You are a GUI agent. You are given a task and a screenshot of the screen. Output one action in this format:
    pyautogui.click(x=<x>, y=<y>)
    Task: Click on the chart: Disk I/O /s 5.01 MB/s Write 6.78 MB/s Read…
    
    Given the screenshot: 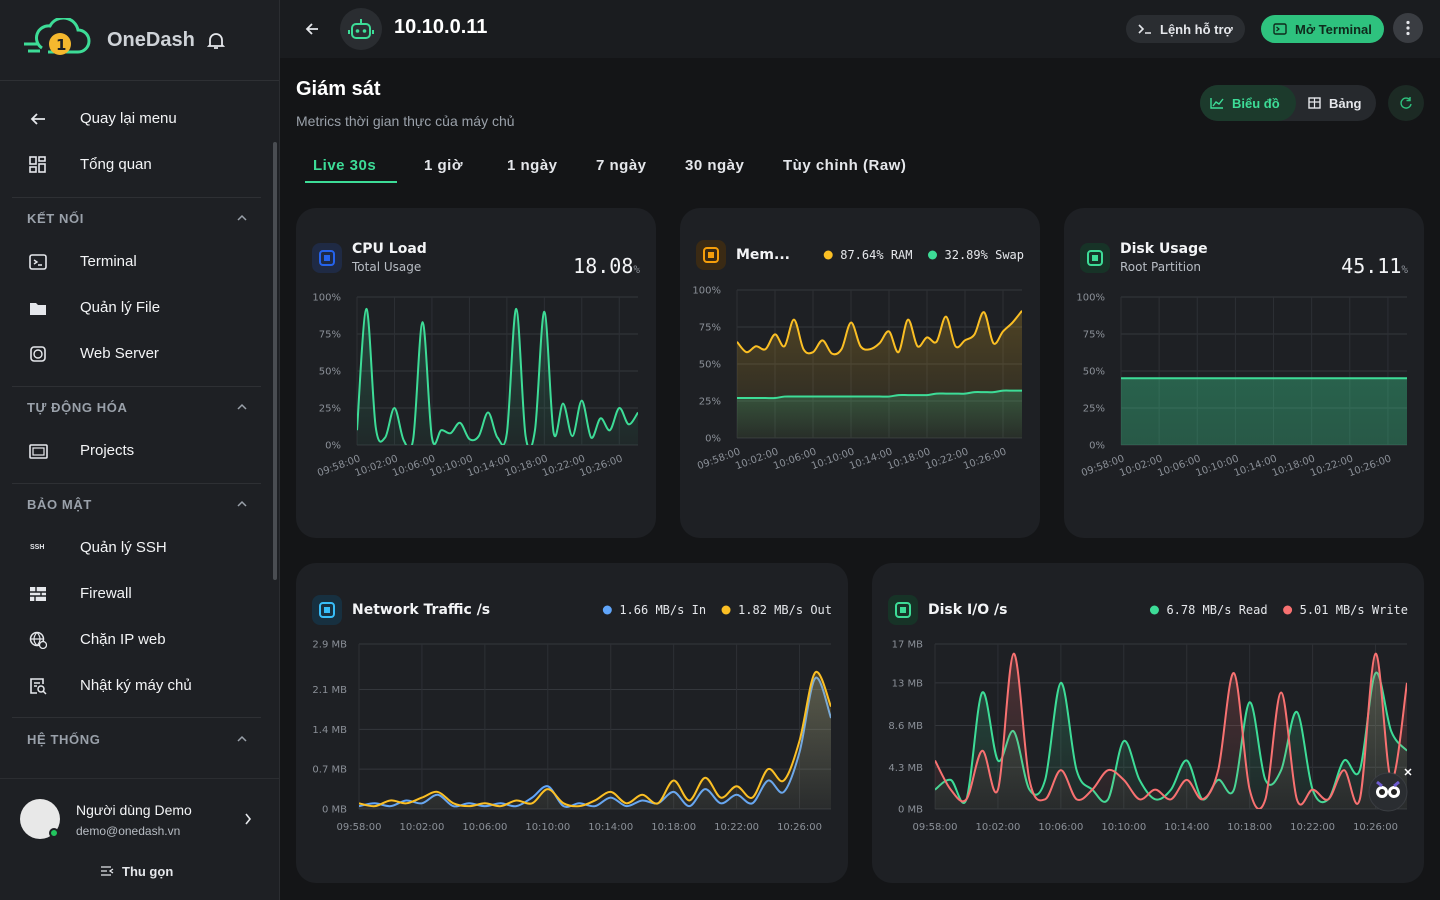 What is the action you would take?
    pyautogui.click(x=1148, y=714)
    